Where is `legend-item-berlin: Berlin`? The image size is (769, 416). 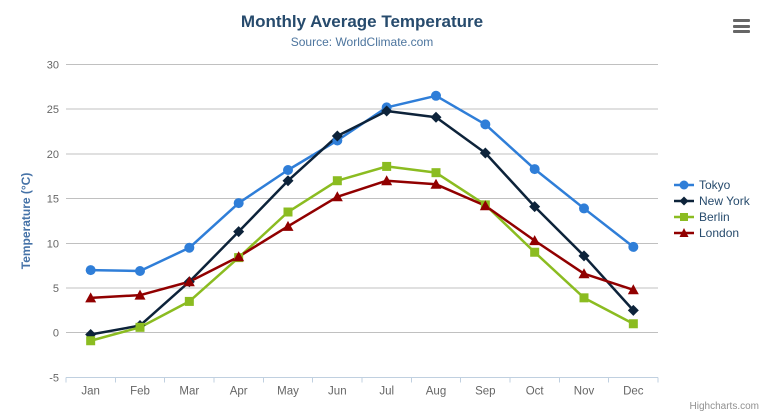
legend-item-berlin: Berlin is located at coordinates (712, 217).